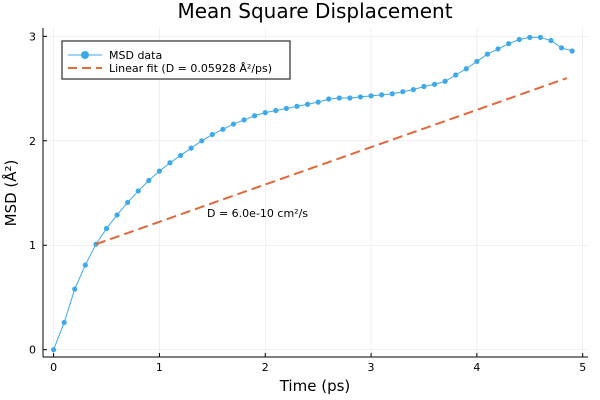  Describe the element at coordinates (32, 245) in the screenshot. I see `y-tick-label: 1` at that location.